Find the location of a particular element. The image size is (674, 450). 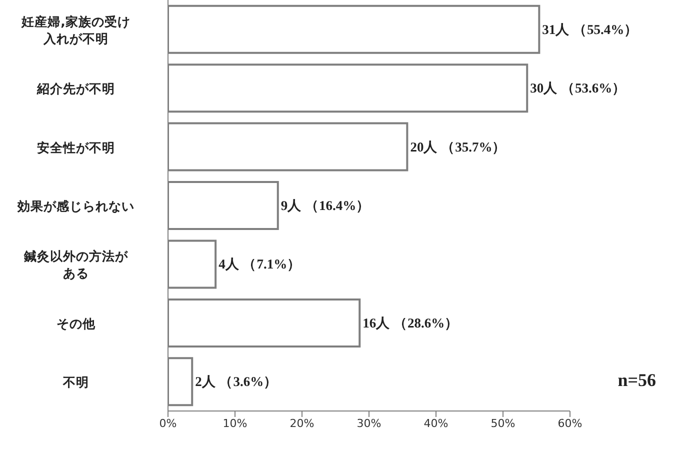

data-label: 16人 （28.6%） is located at coordinates (410, 322).